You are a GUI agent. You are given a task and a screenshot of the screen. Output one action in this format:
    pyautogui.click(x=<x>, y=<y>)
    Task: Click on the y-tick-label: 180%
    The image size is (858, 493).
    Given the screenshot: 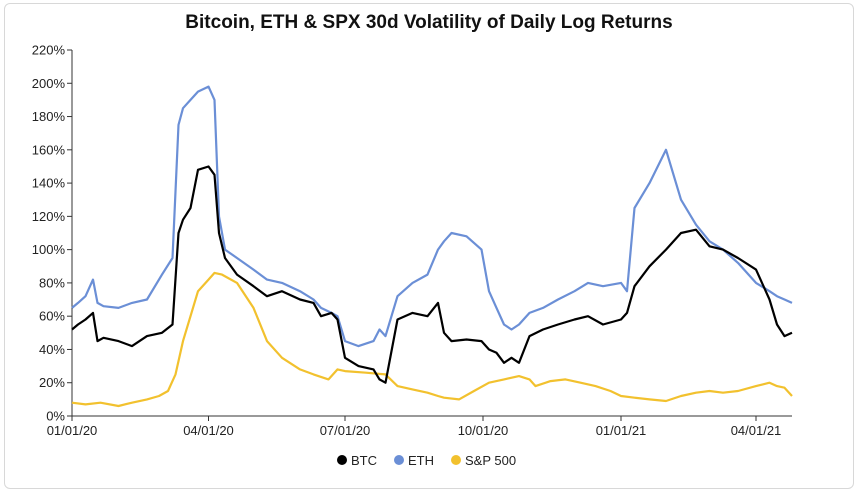 What is the action you would take?
    pyautogui.click(x=49, y=116)
    